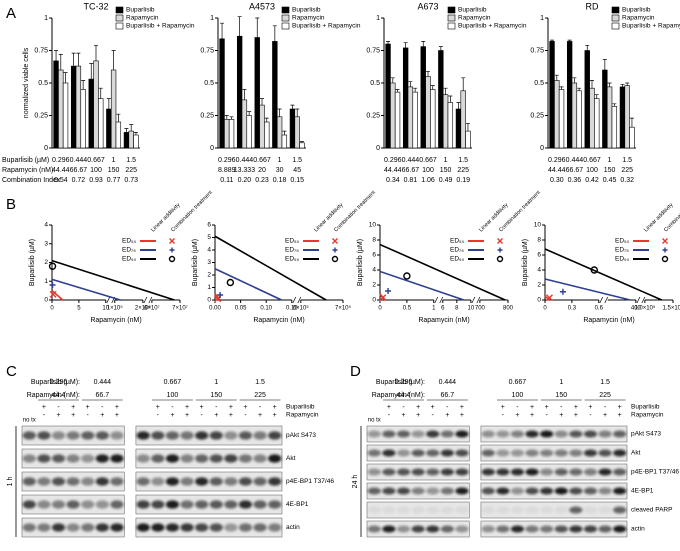 The image size is (680, 551). Describe the element at coordinates (492, 26) in the screenshot. I see `legend-label: Buparlisib + Rapamycin` at that location.